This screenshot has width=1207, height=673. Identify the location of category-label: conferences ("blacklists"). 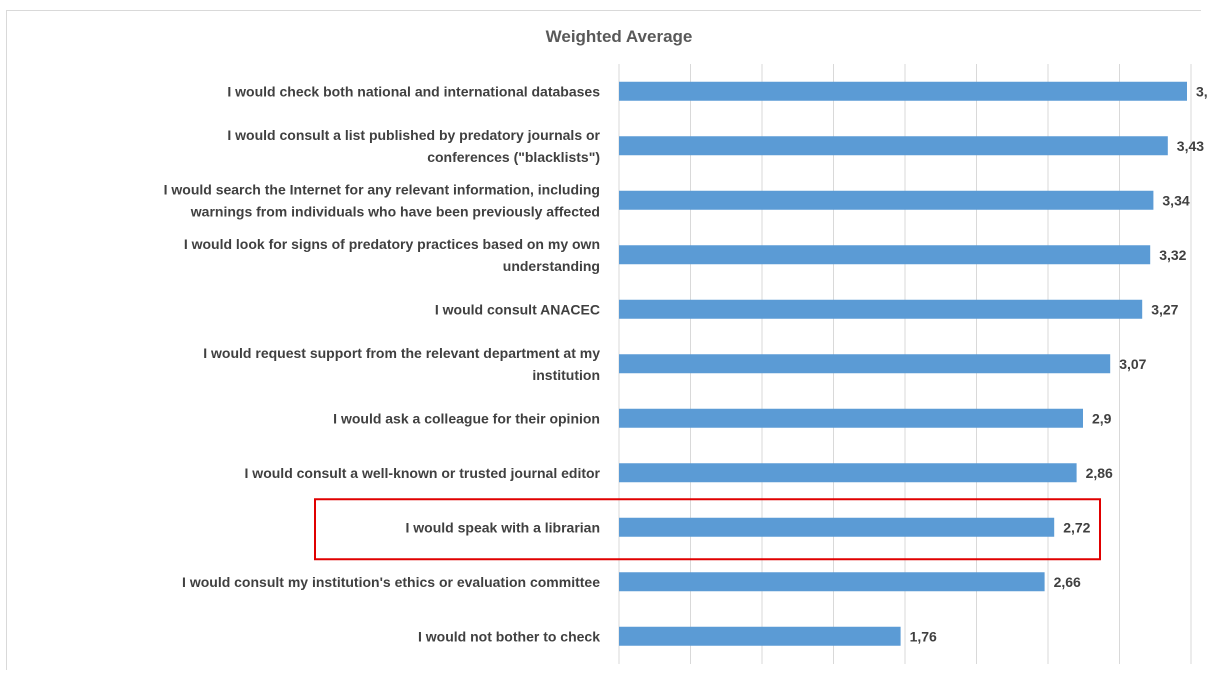
(513, 157).